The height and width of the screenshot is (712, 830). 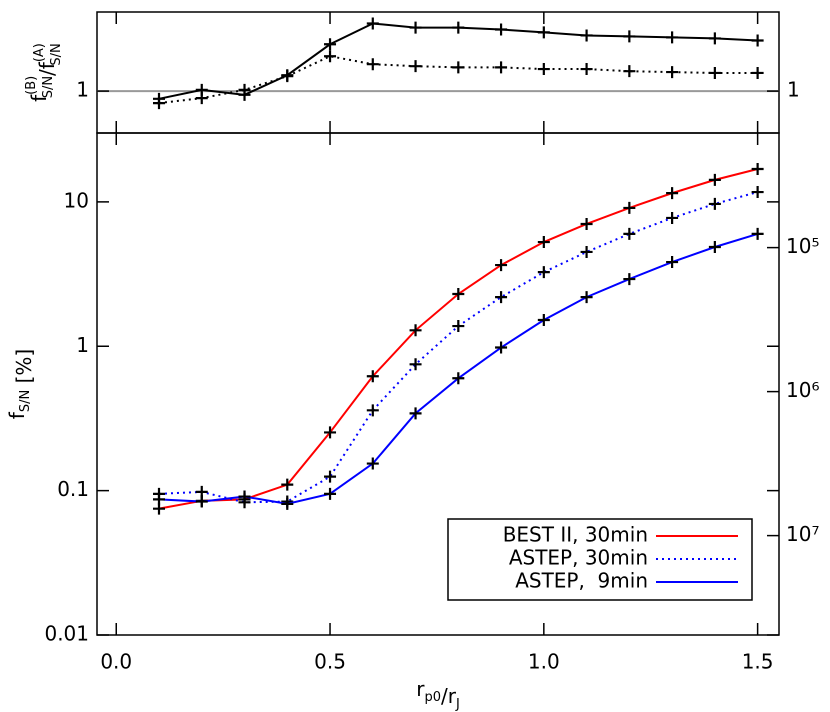 What do you see at coordinates (330, 662) in the screenshot?
I see `x-tick-label: 0.5` at bounding box center [330, 662].